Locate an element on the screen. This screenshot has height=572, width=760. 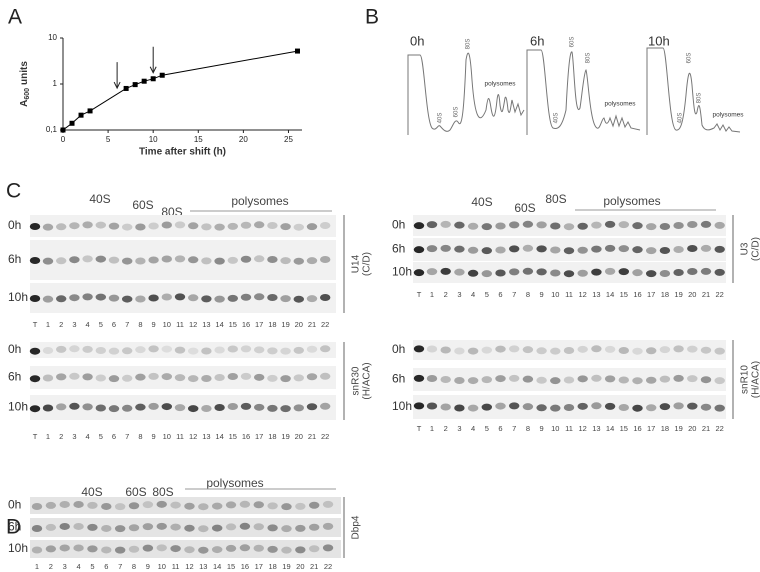
blot-strip is located at coordinates (569, 225).